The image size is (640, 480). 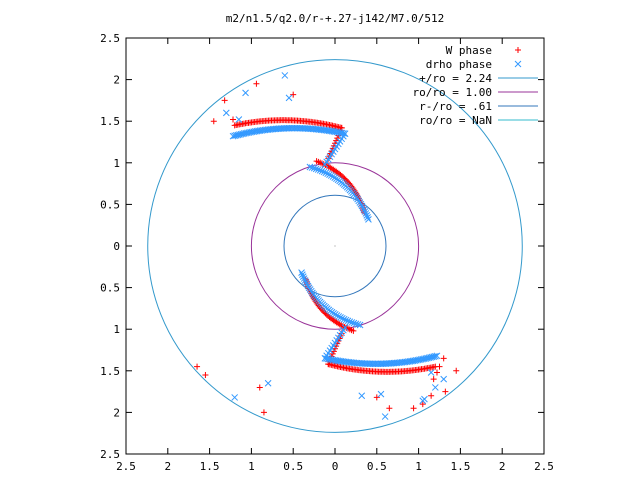 What do you see at coordinates (116, 246) in the screenshot?
I see `y-tick-label: 0` at bounding box center [116, 246].